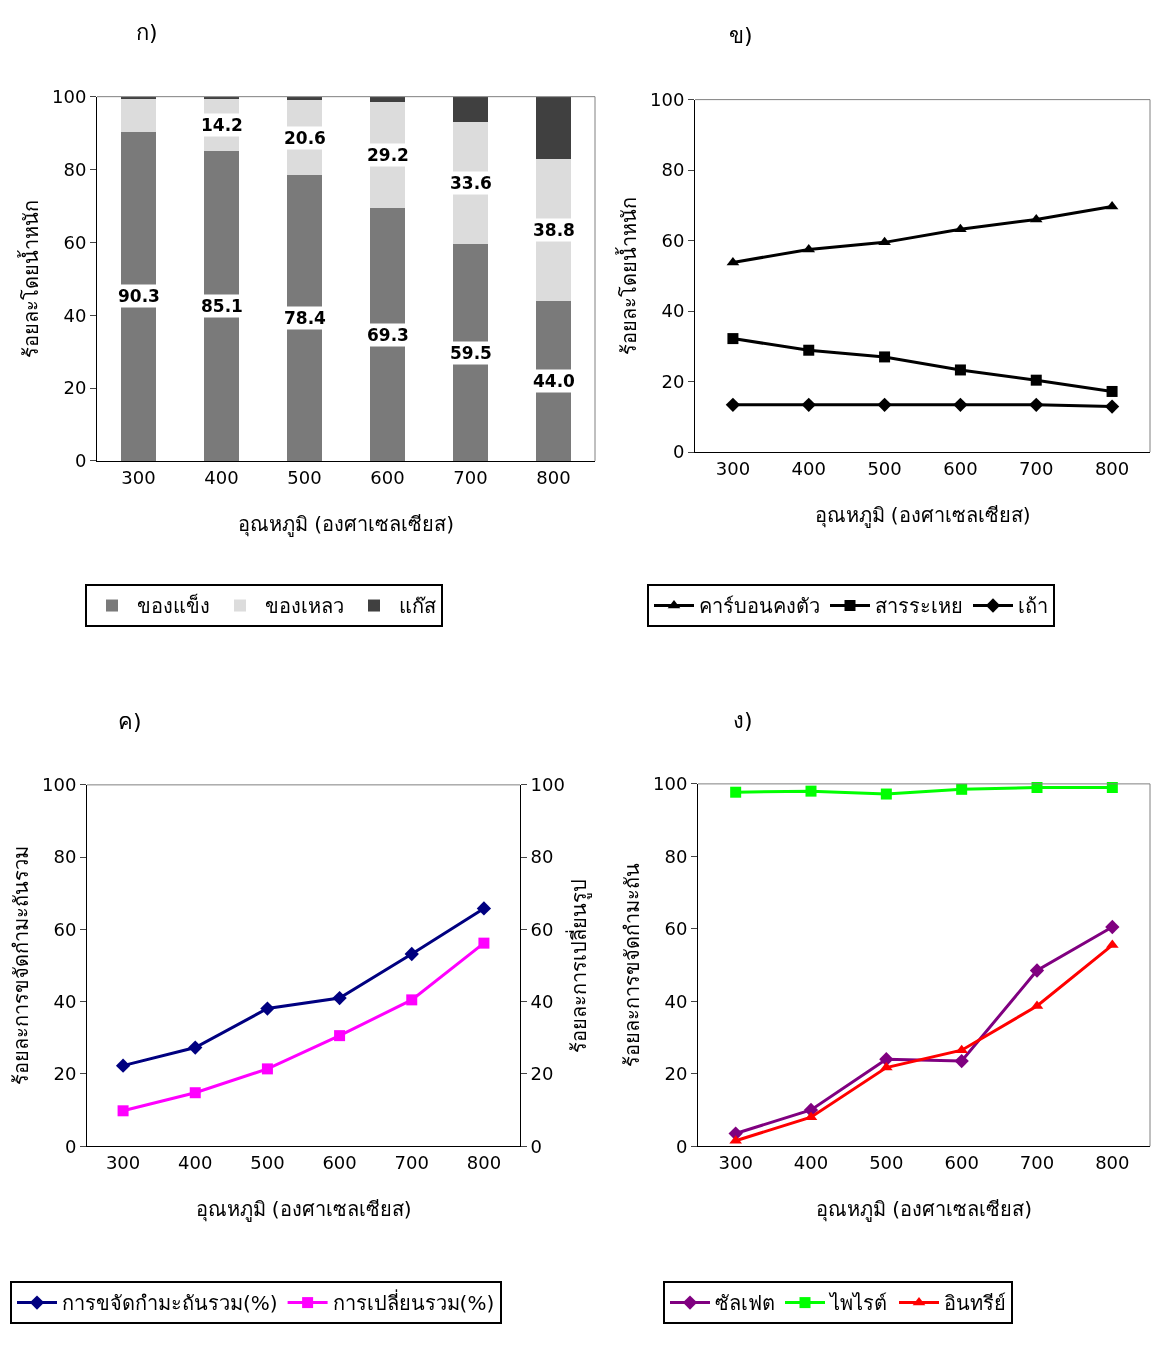  What do you see at coordinates (554, 381) in the screenshot?
I see `data-label: 44.0` at bounding box center [554, 381].